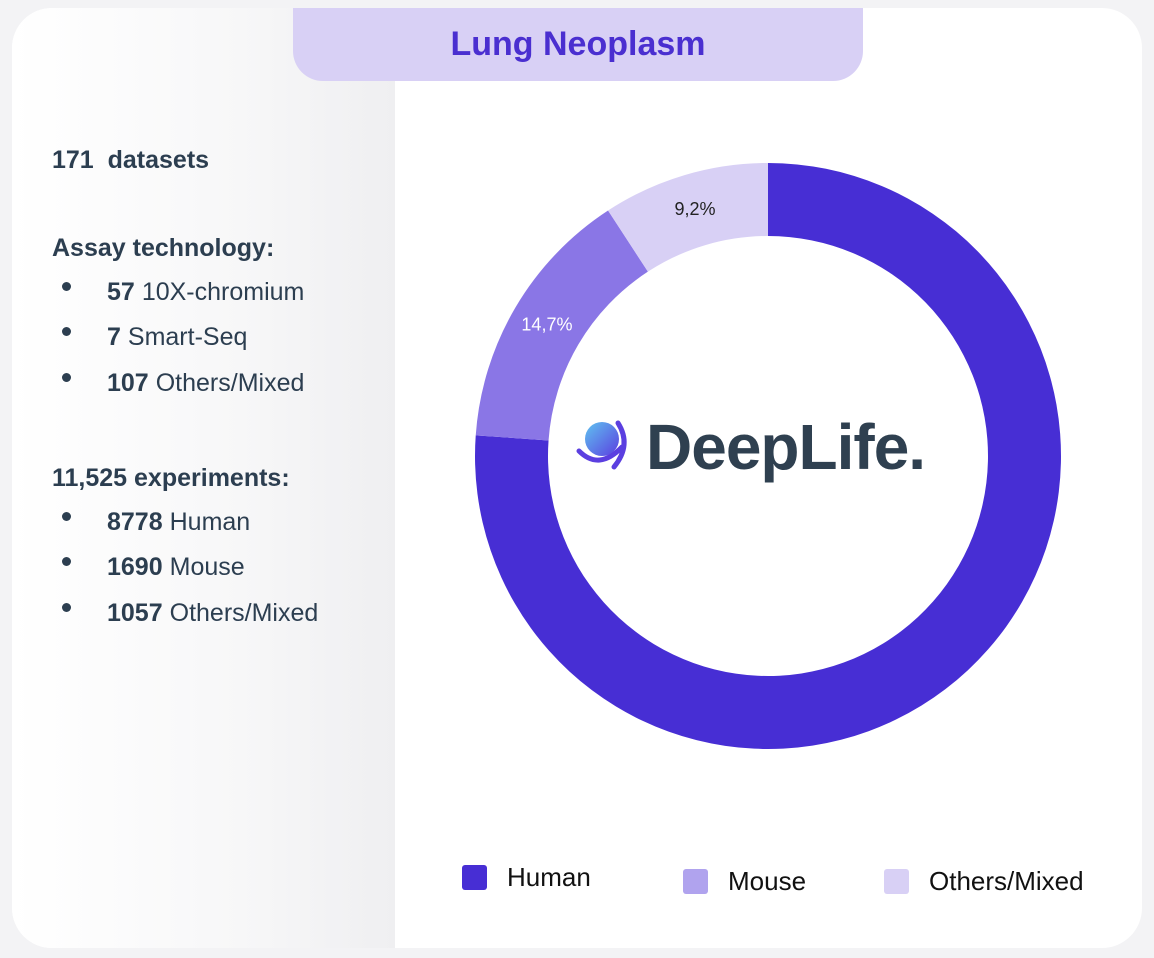  I want to click on experiment-item: 1690 Mouse, so click(148, 567).